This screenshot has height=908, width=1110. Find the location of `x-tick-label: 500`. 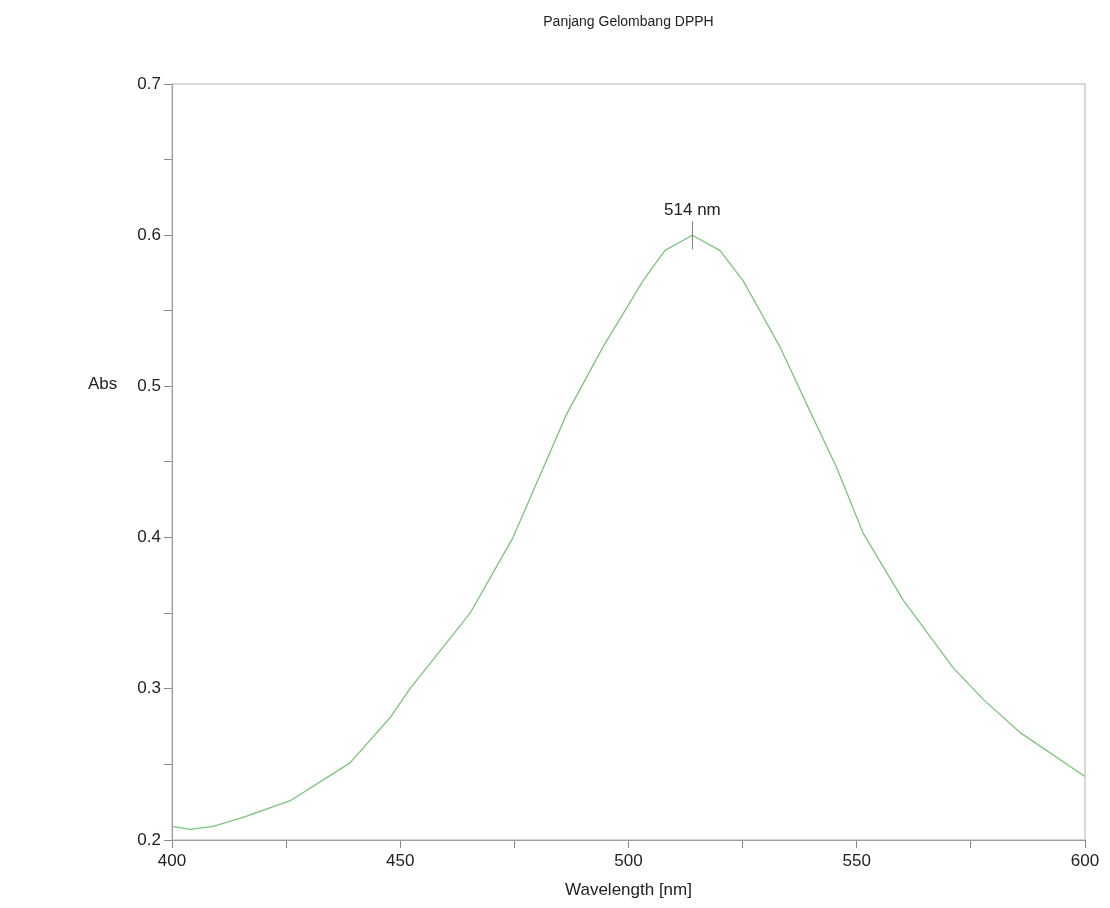

x-tick-label: 500 is located at coordinates (628, 860).